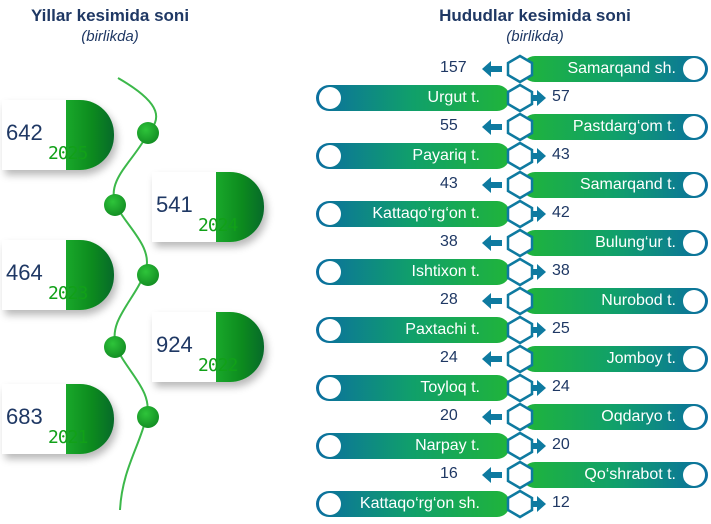 Image resolution: width=711 pixels, height=524 pixels. I want to click on region-bar: Jomboy t., so click(615, 359).